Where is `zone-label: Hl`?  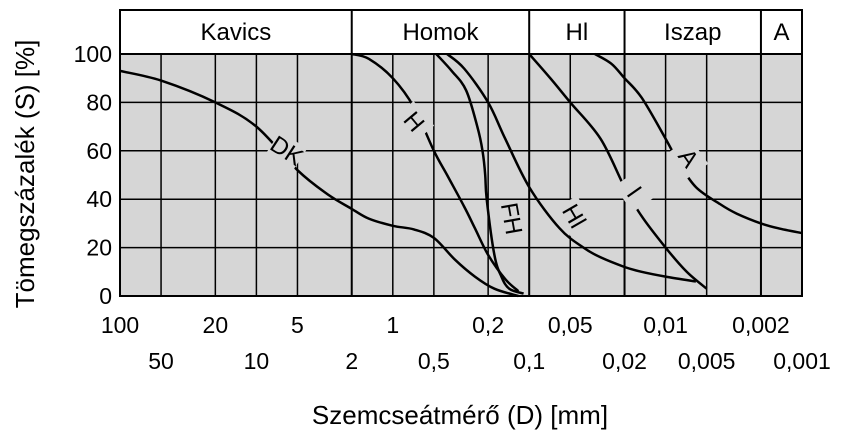 zone-label: Hl is located at coordinates (577, 32).